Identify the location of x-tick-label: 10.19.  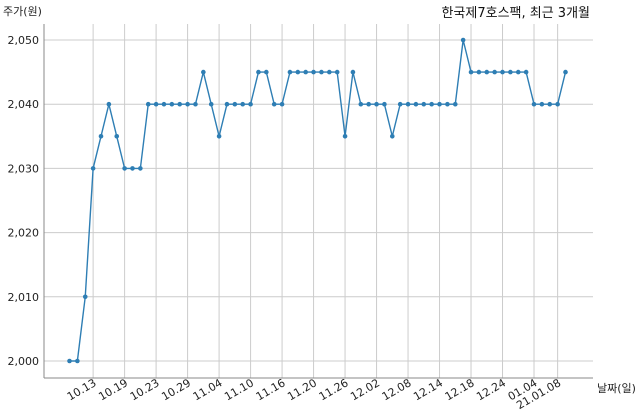
(113, 389).